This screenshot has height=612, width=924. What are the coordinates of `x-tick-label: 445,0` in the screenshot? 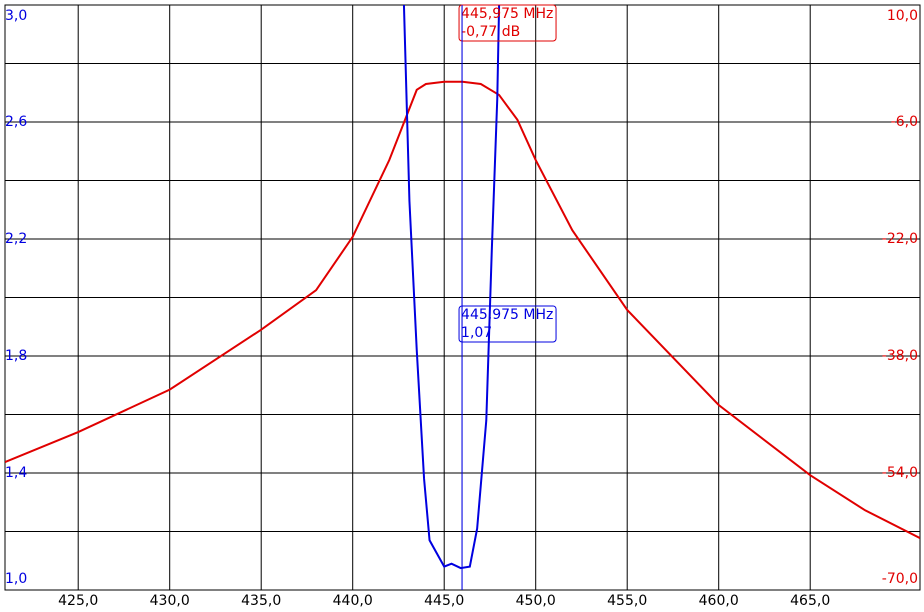 It's located at (444, 601).